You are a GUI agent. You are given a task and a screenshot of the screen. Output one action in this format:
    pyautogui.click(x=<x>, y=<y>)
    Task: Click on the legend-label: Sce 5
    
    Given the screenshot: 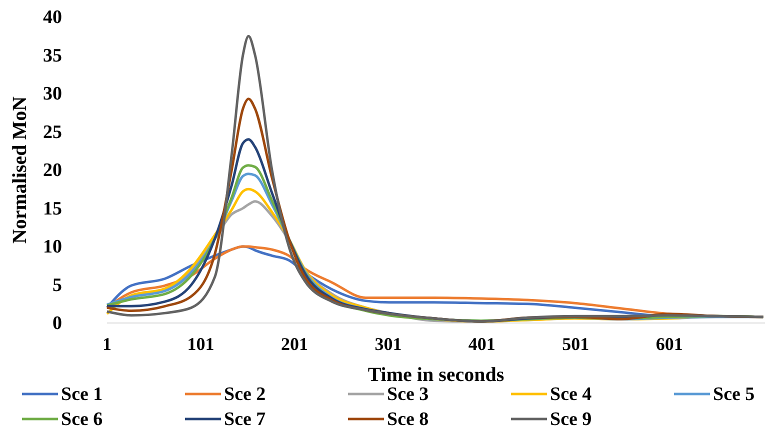 What is the action you would take?
    pyautogui.click(x=734, y=394)
    